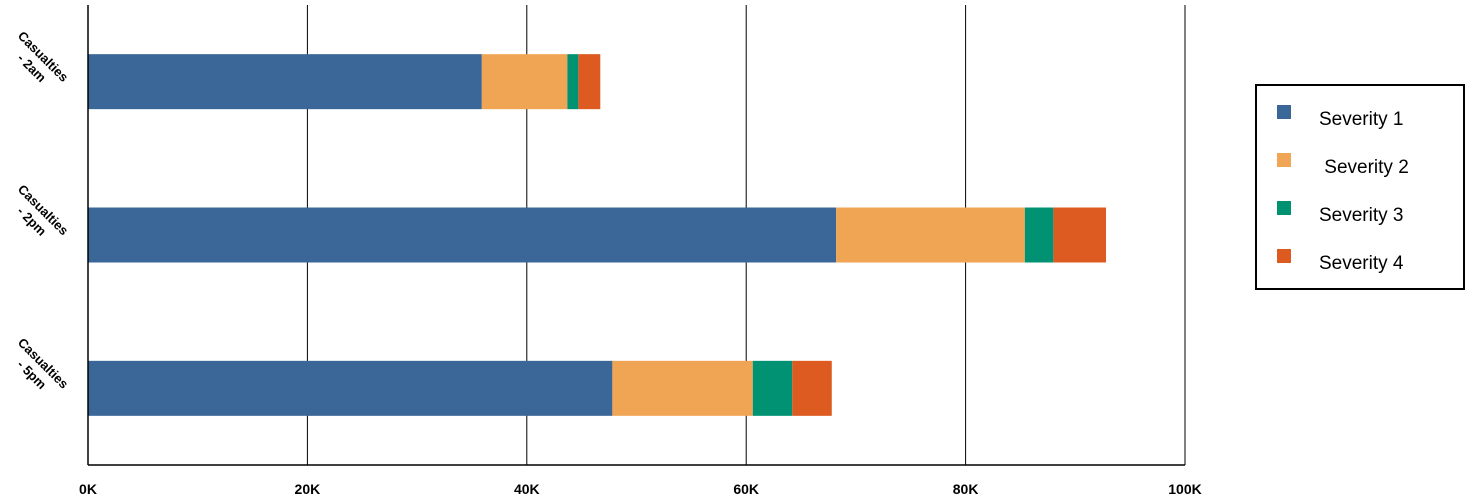 This screenshot has height=503, width=1473. I want to click on category-label: Casualties- 2am, so click(43, 56).